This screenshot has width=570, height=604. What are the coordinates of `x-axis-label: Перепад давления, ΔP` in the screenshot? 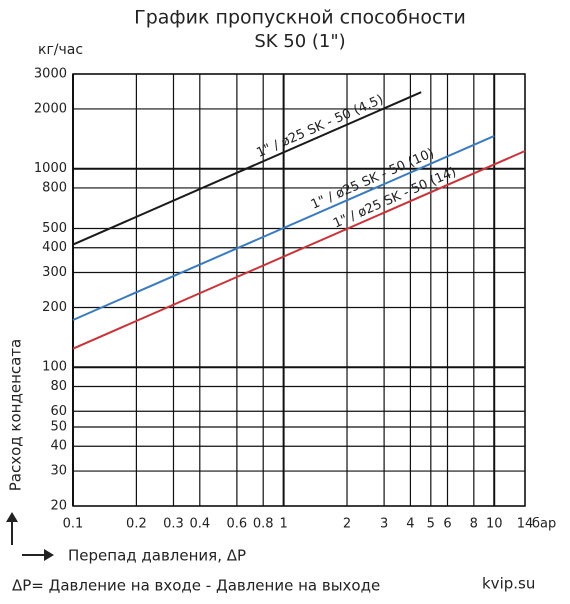 It's located at (157, 556).